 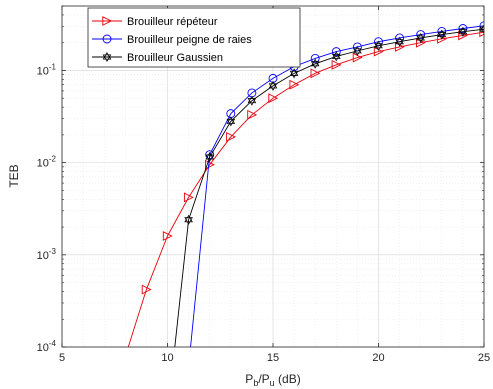 What do you see at coordinates (484, 358) in the screenshot?
I see `x-tick-label: 25` at bounding box center [484, 358].